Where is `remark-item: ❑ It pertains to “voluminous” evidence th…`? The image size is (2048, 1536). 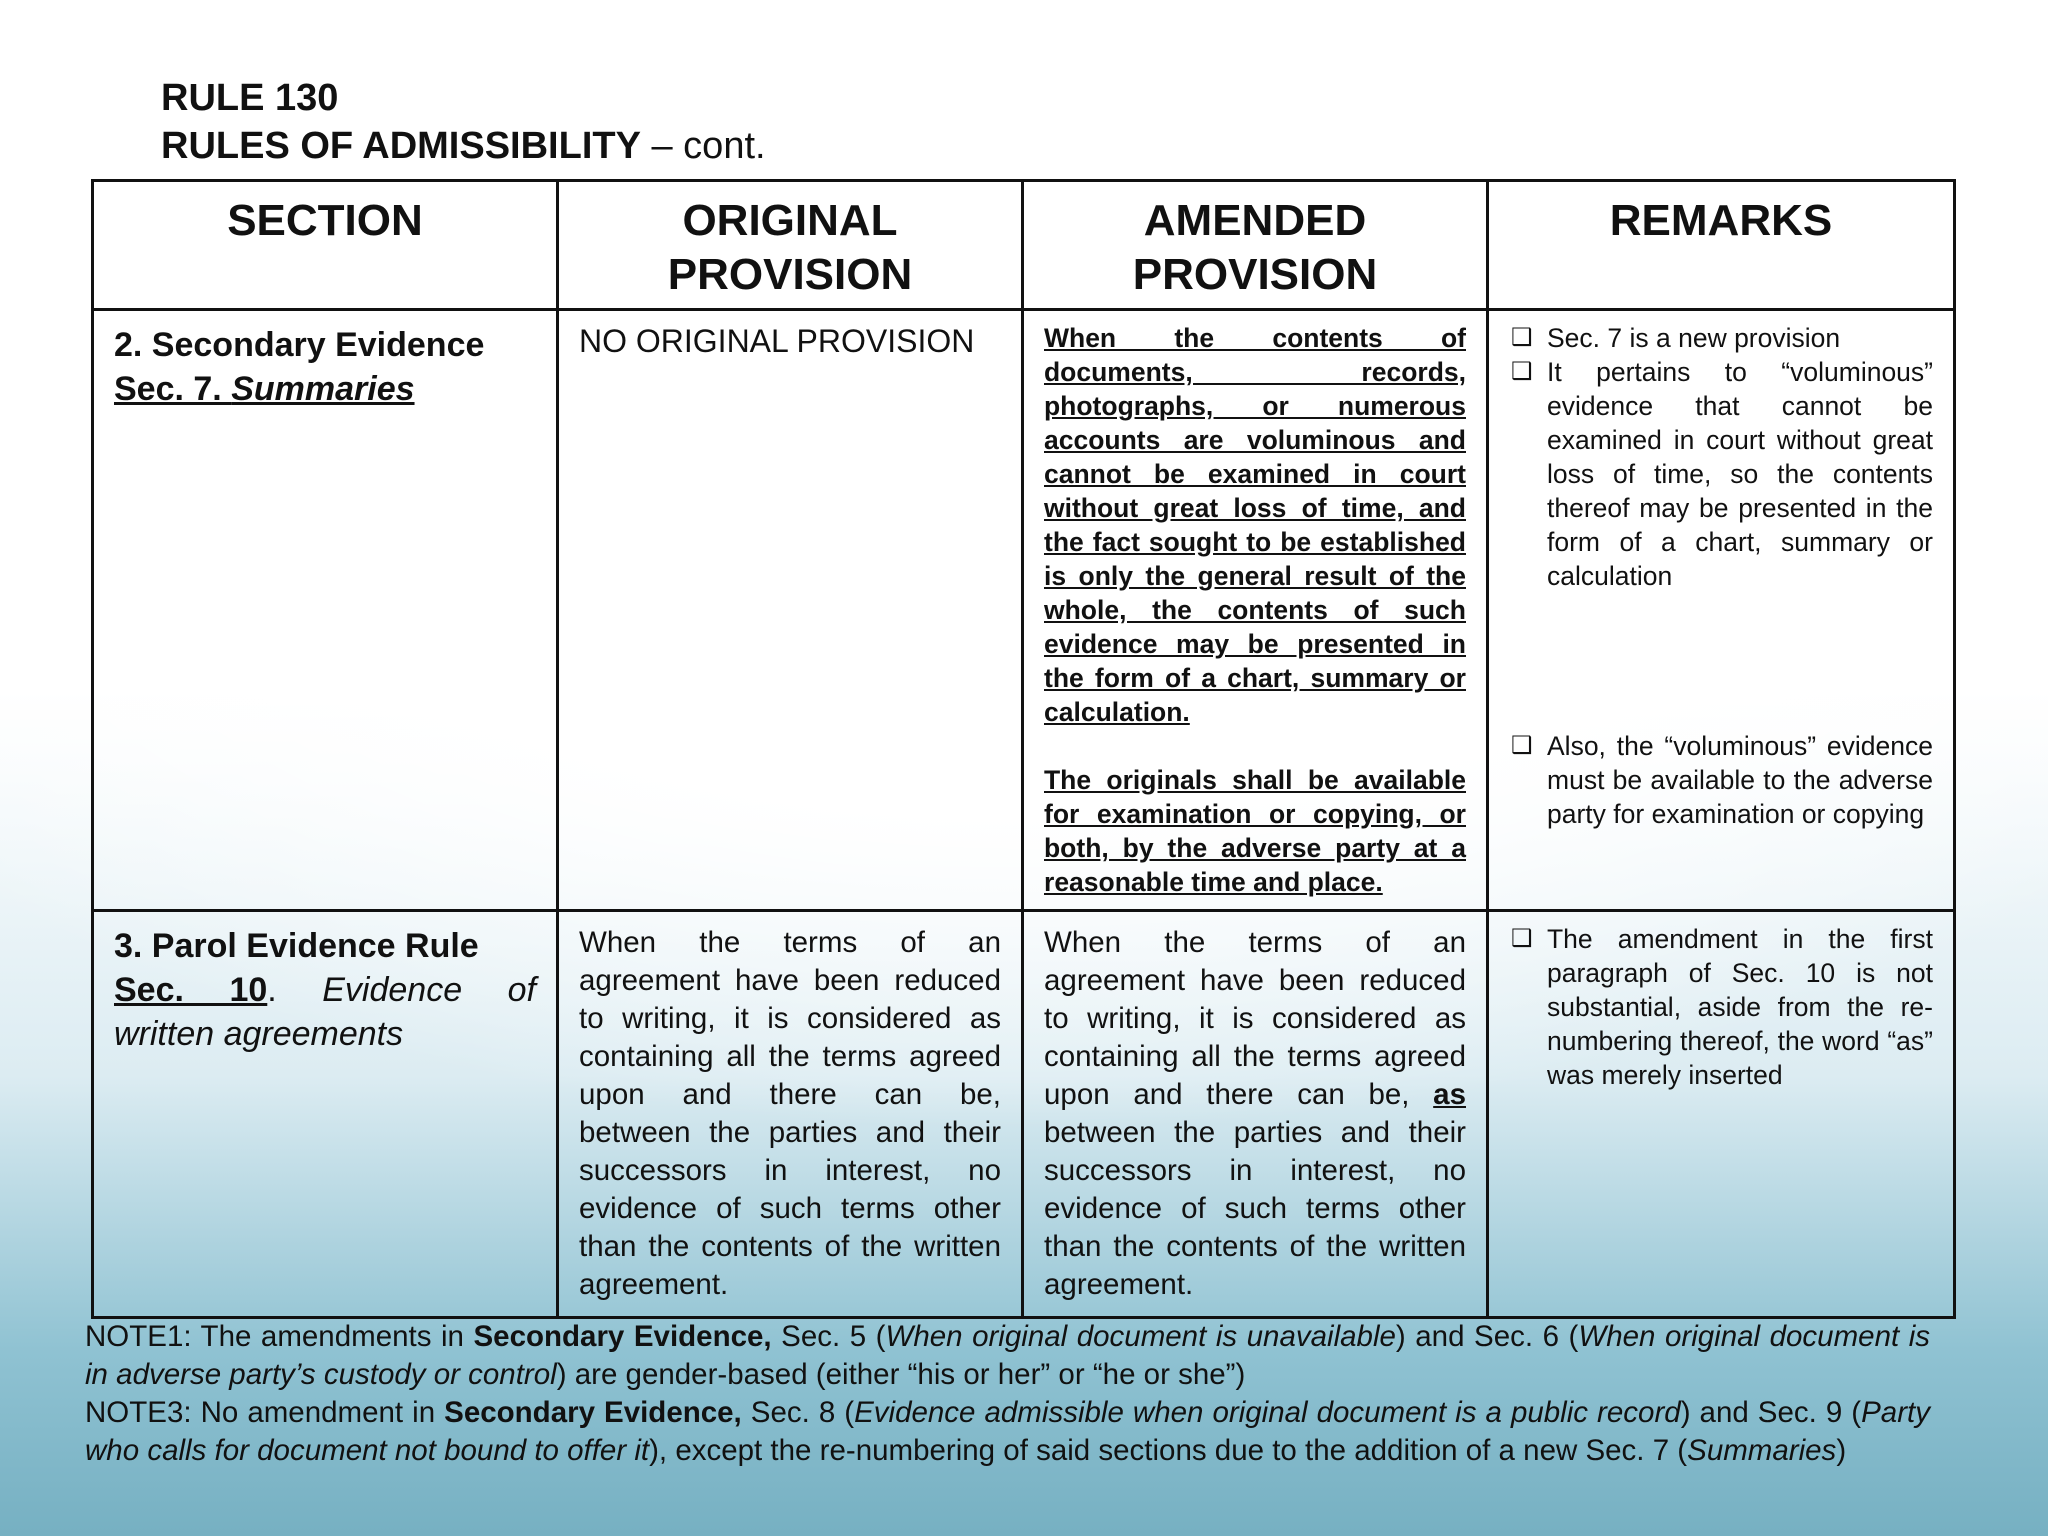 remark-item: ❑ It pertains to “voluminous” evidence th… is located at coordinates (1722, 474).